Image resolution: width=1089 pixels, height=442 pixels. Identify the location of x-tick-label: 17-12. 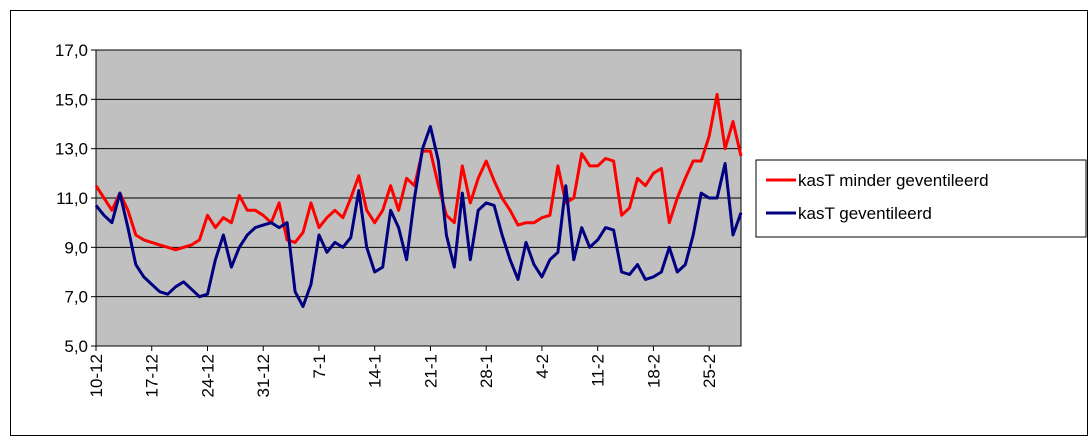
(152, 375).